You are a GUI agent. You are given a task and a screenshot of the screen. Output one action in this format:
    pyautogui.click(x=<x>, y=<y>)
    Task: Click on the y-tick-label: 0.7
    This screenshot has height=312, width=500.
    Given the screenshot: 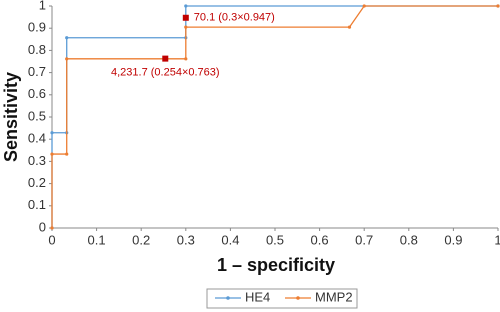 What is the action you would take?
    pyautogui.click(x=37, y=71)
    